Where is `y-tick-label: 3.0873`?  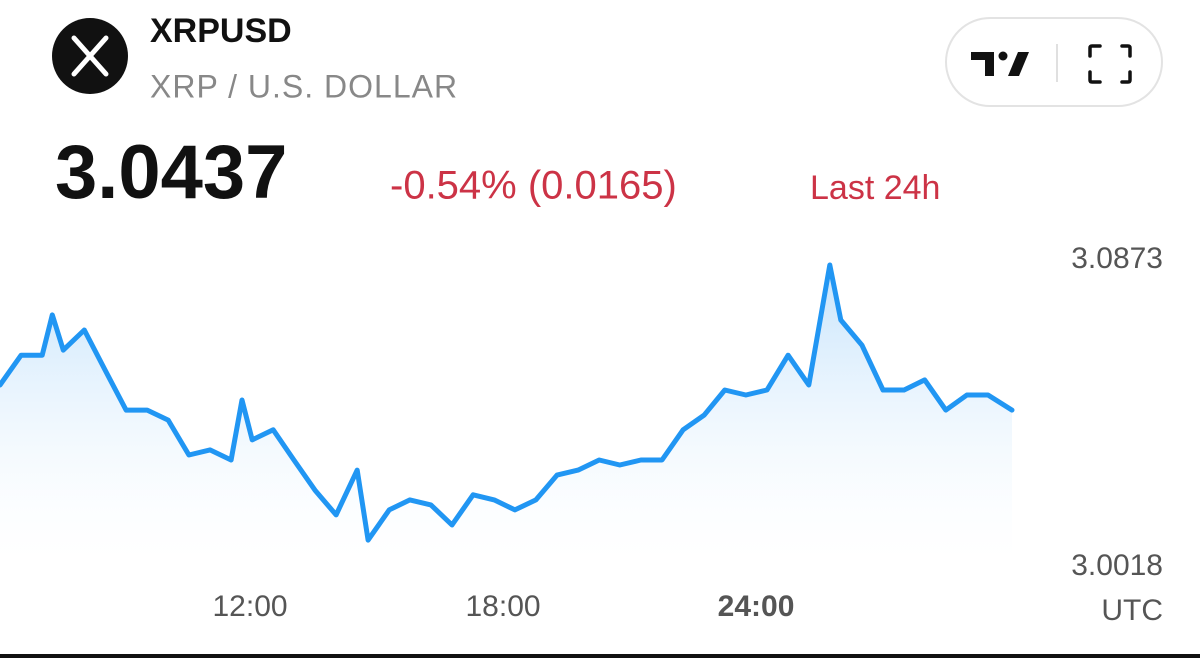
y-tick-label: 3.0873 is located at coordinates (1117, 258).